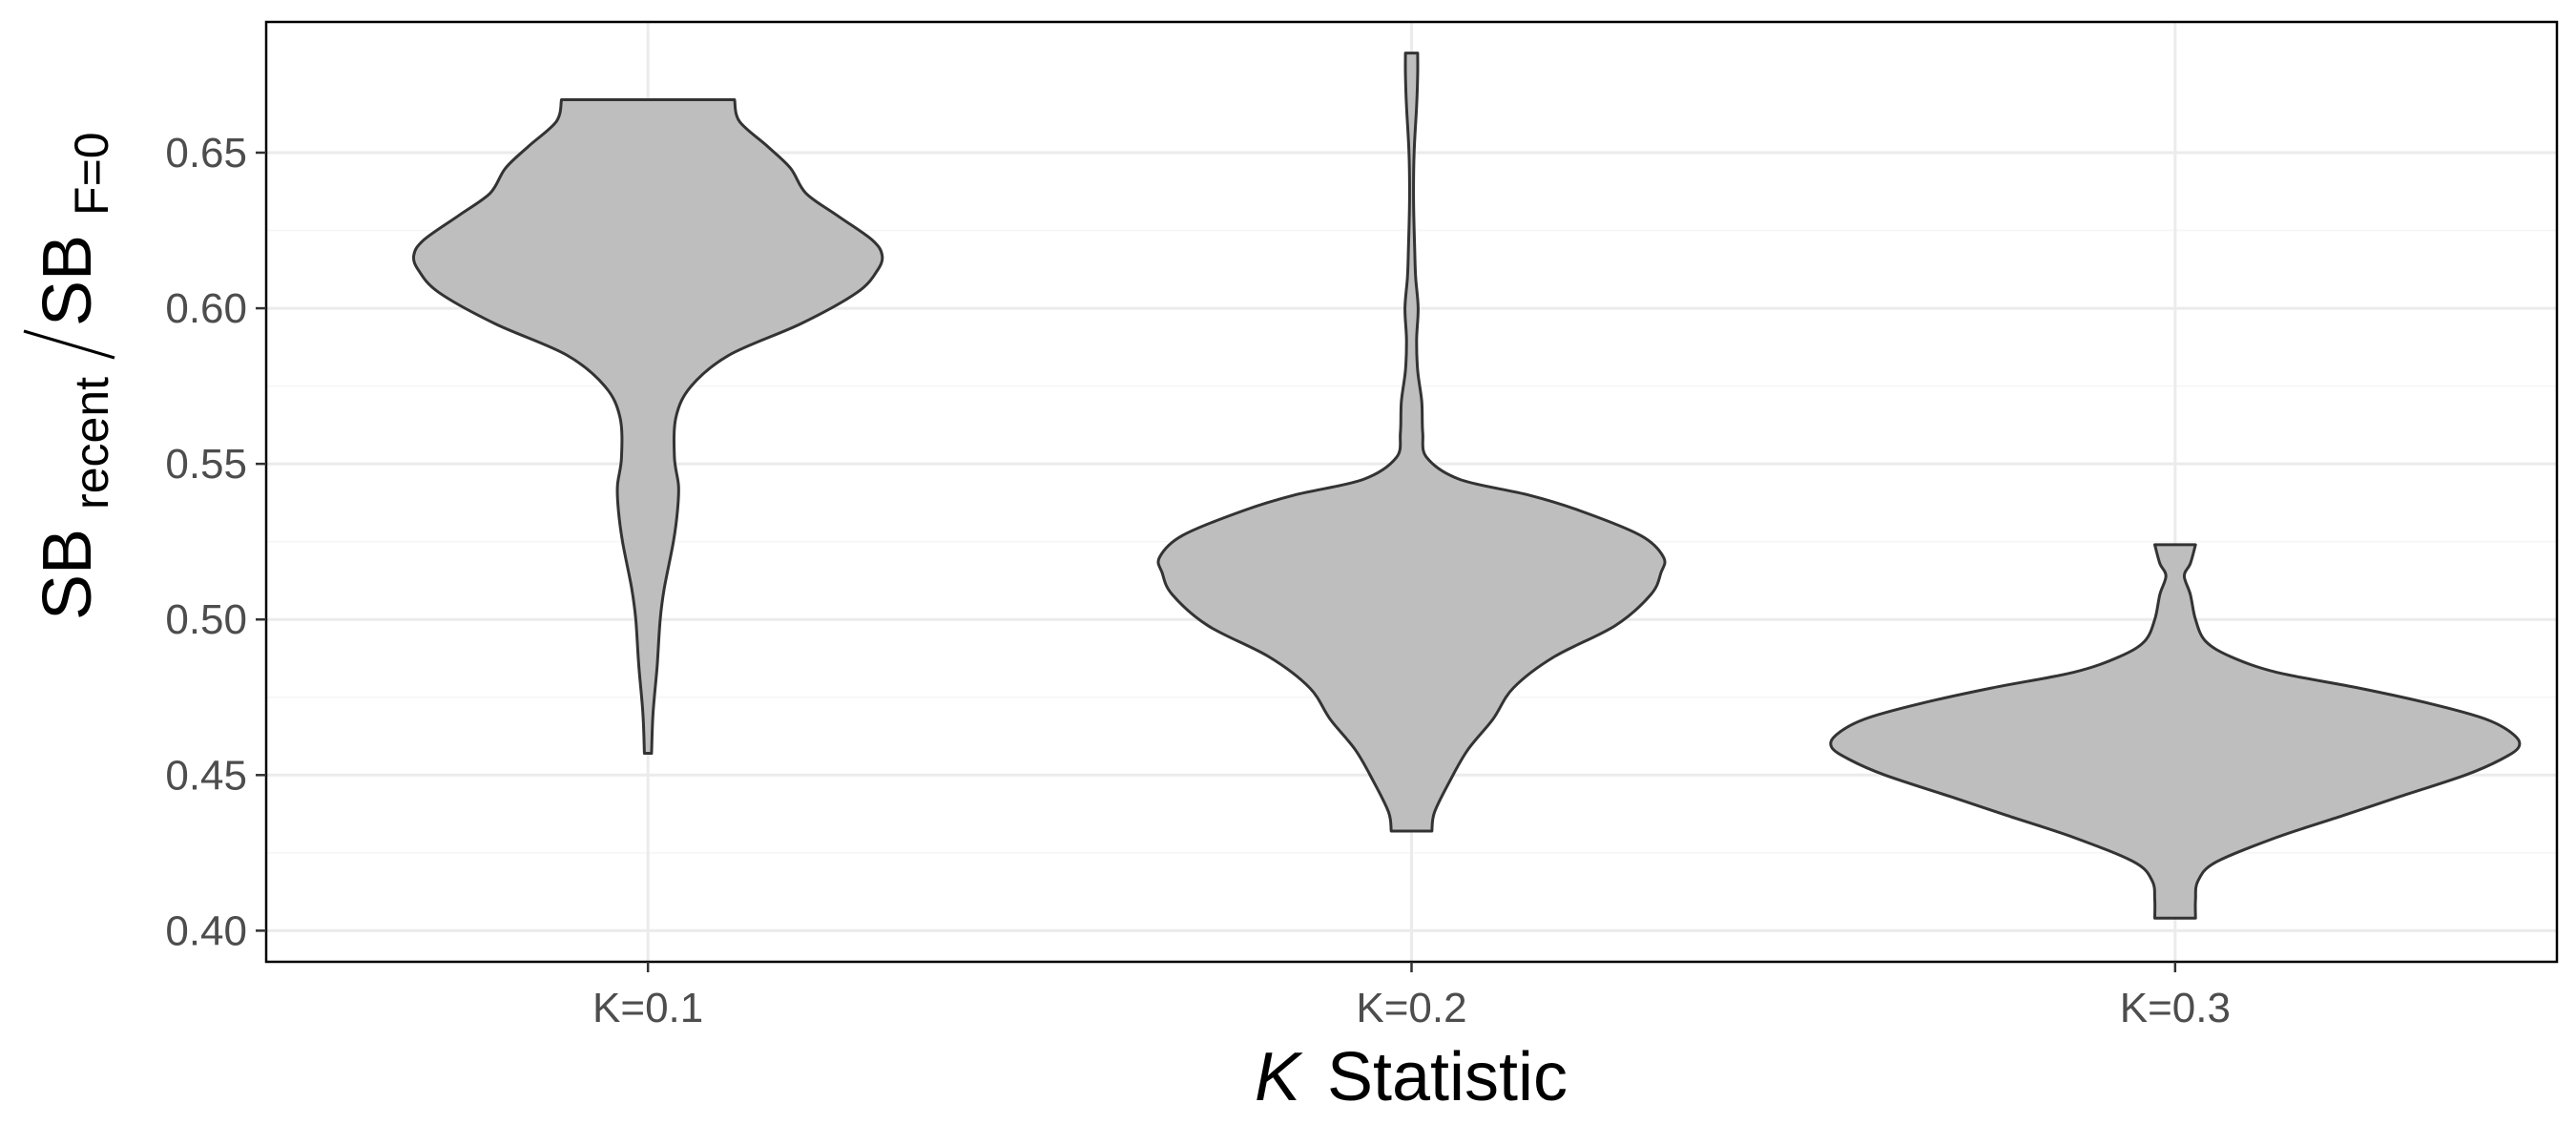  I want to click on y-title-numerator: SB, so click(68, 574).